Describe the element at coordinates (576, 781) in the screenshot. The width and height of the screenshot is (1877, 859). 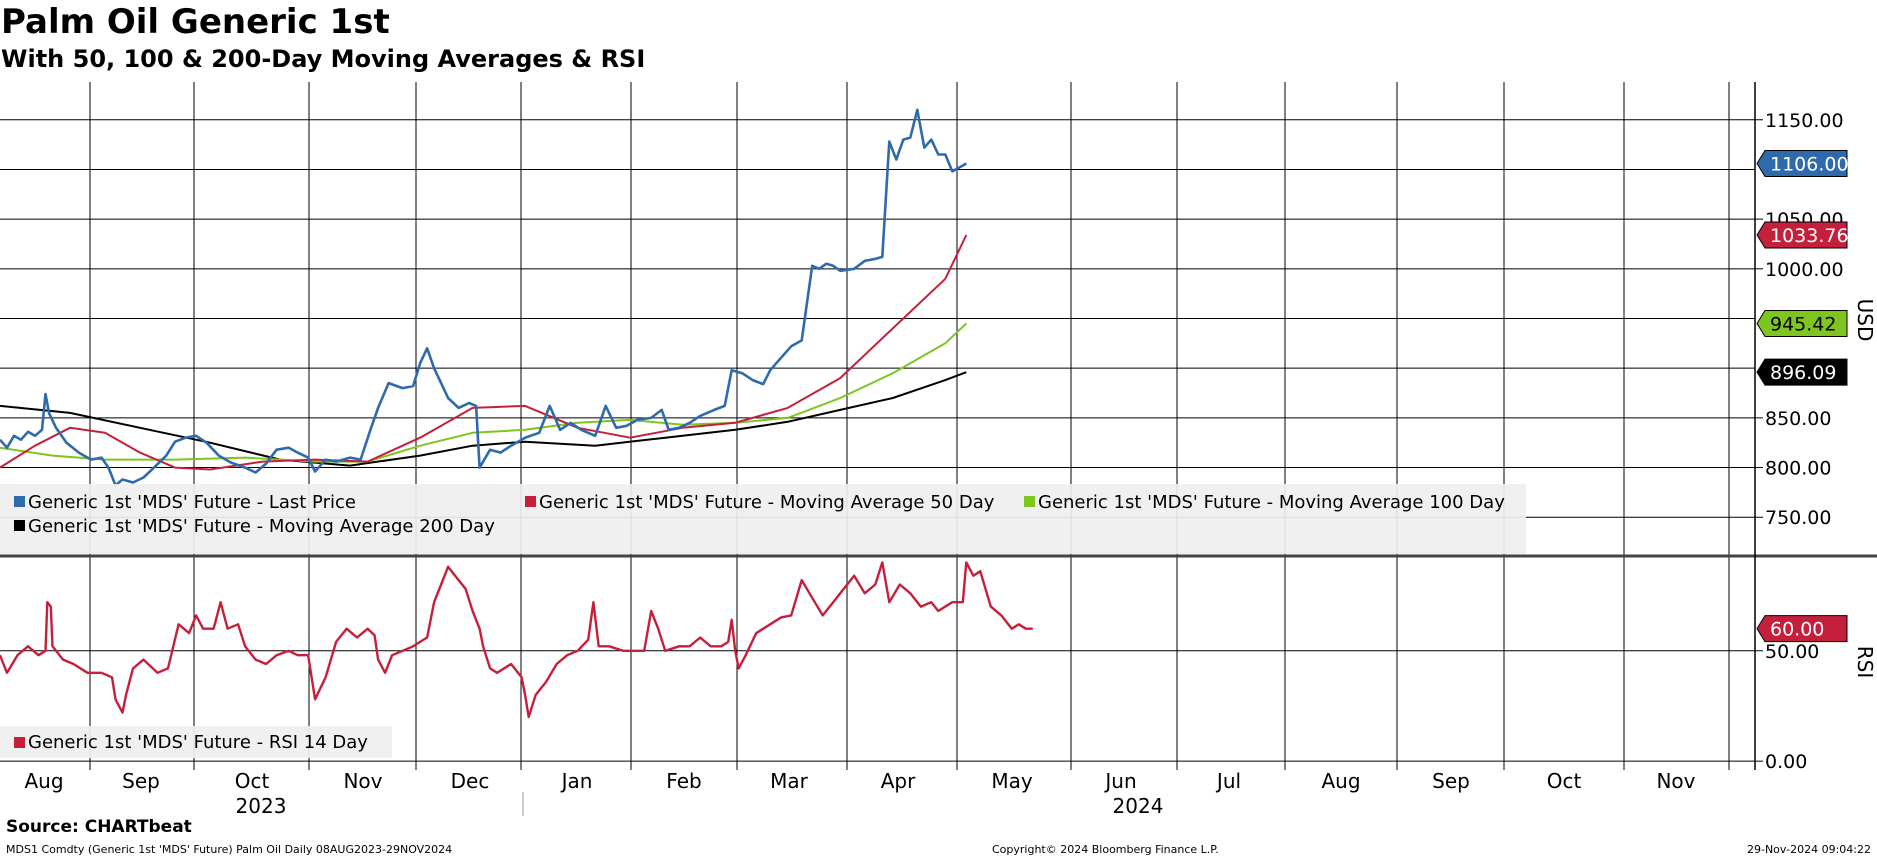
I see `x-tick-label: Jan` at that location.